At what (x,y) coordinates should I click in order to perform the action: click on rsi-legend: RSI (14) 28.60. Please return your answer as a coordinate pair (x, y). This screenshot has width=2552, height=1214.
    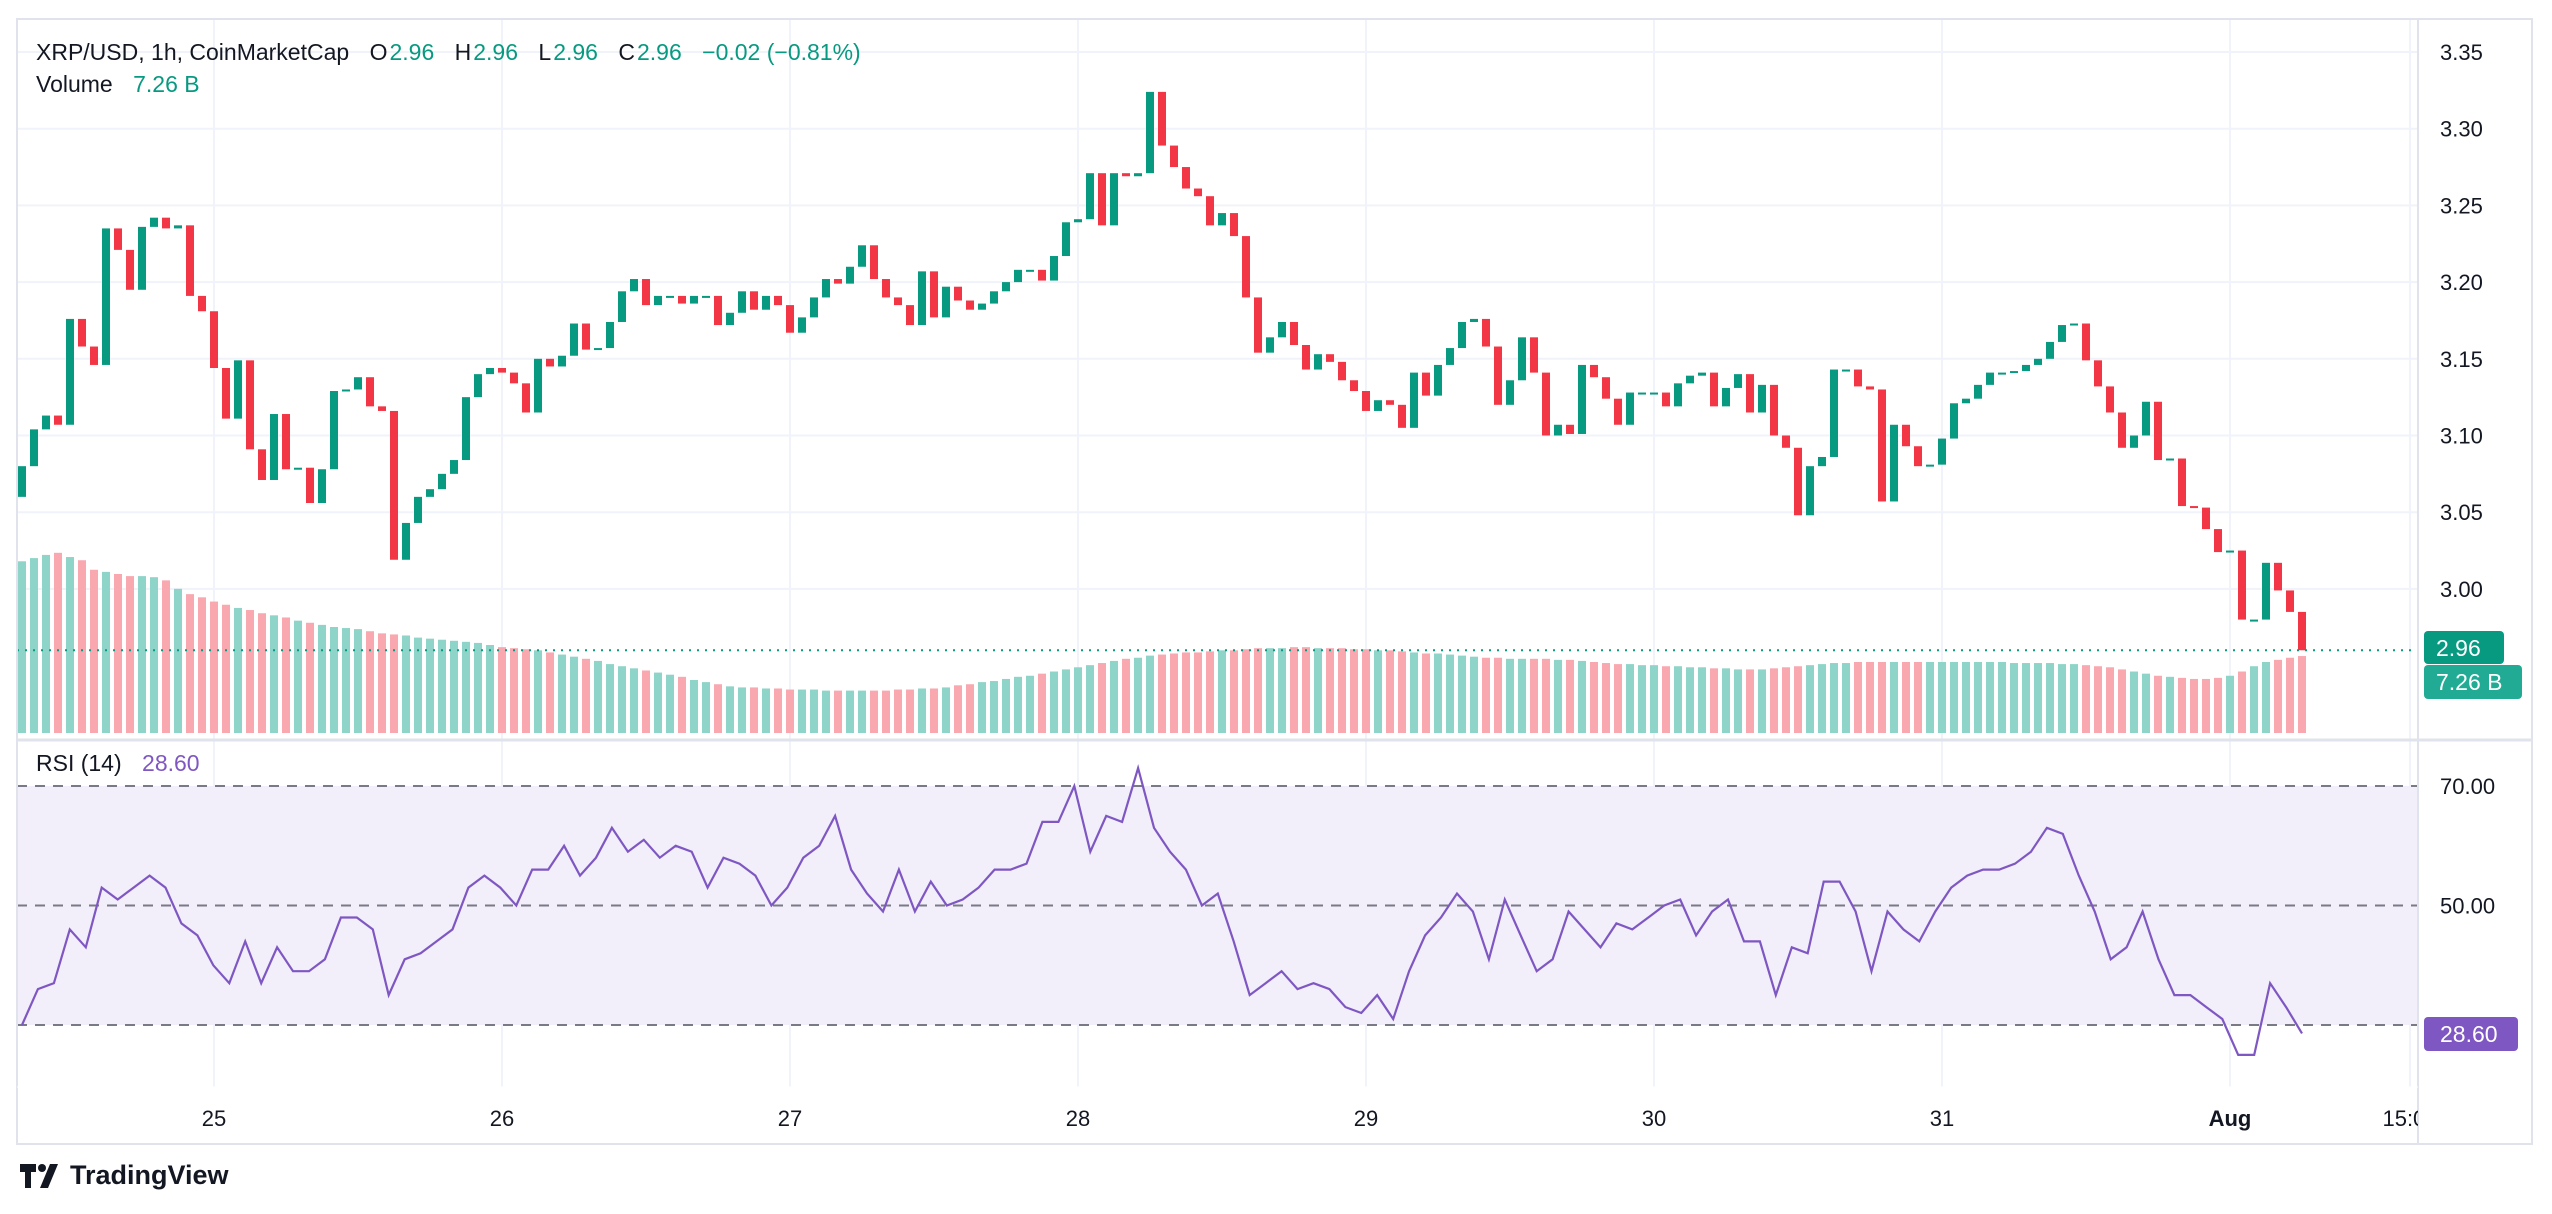
    Looking at the image, I should click on (119, 763).